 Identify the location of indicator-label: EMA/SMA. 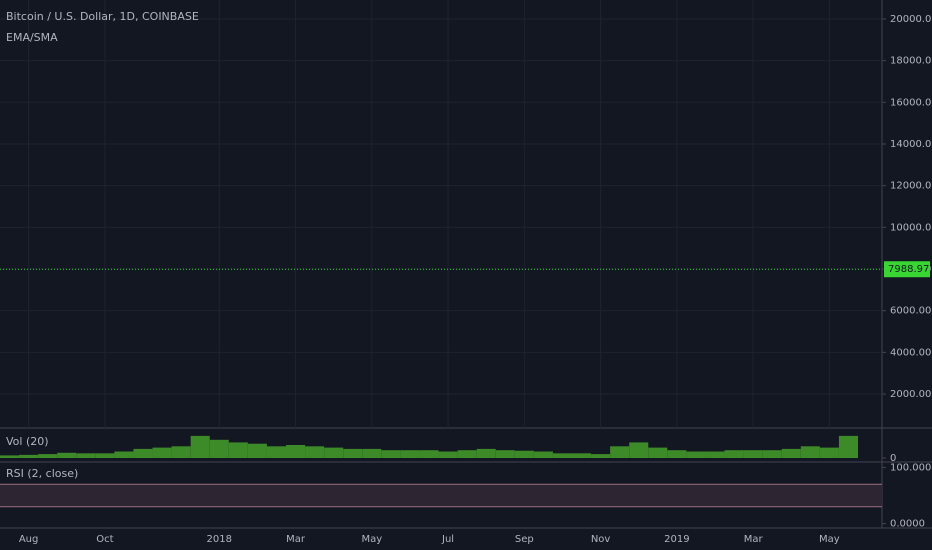
(32, 37).